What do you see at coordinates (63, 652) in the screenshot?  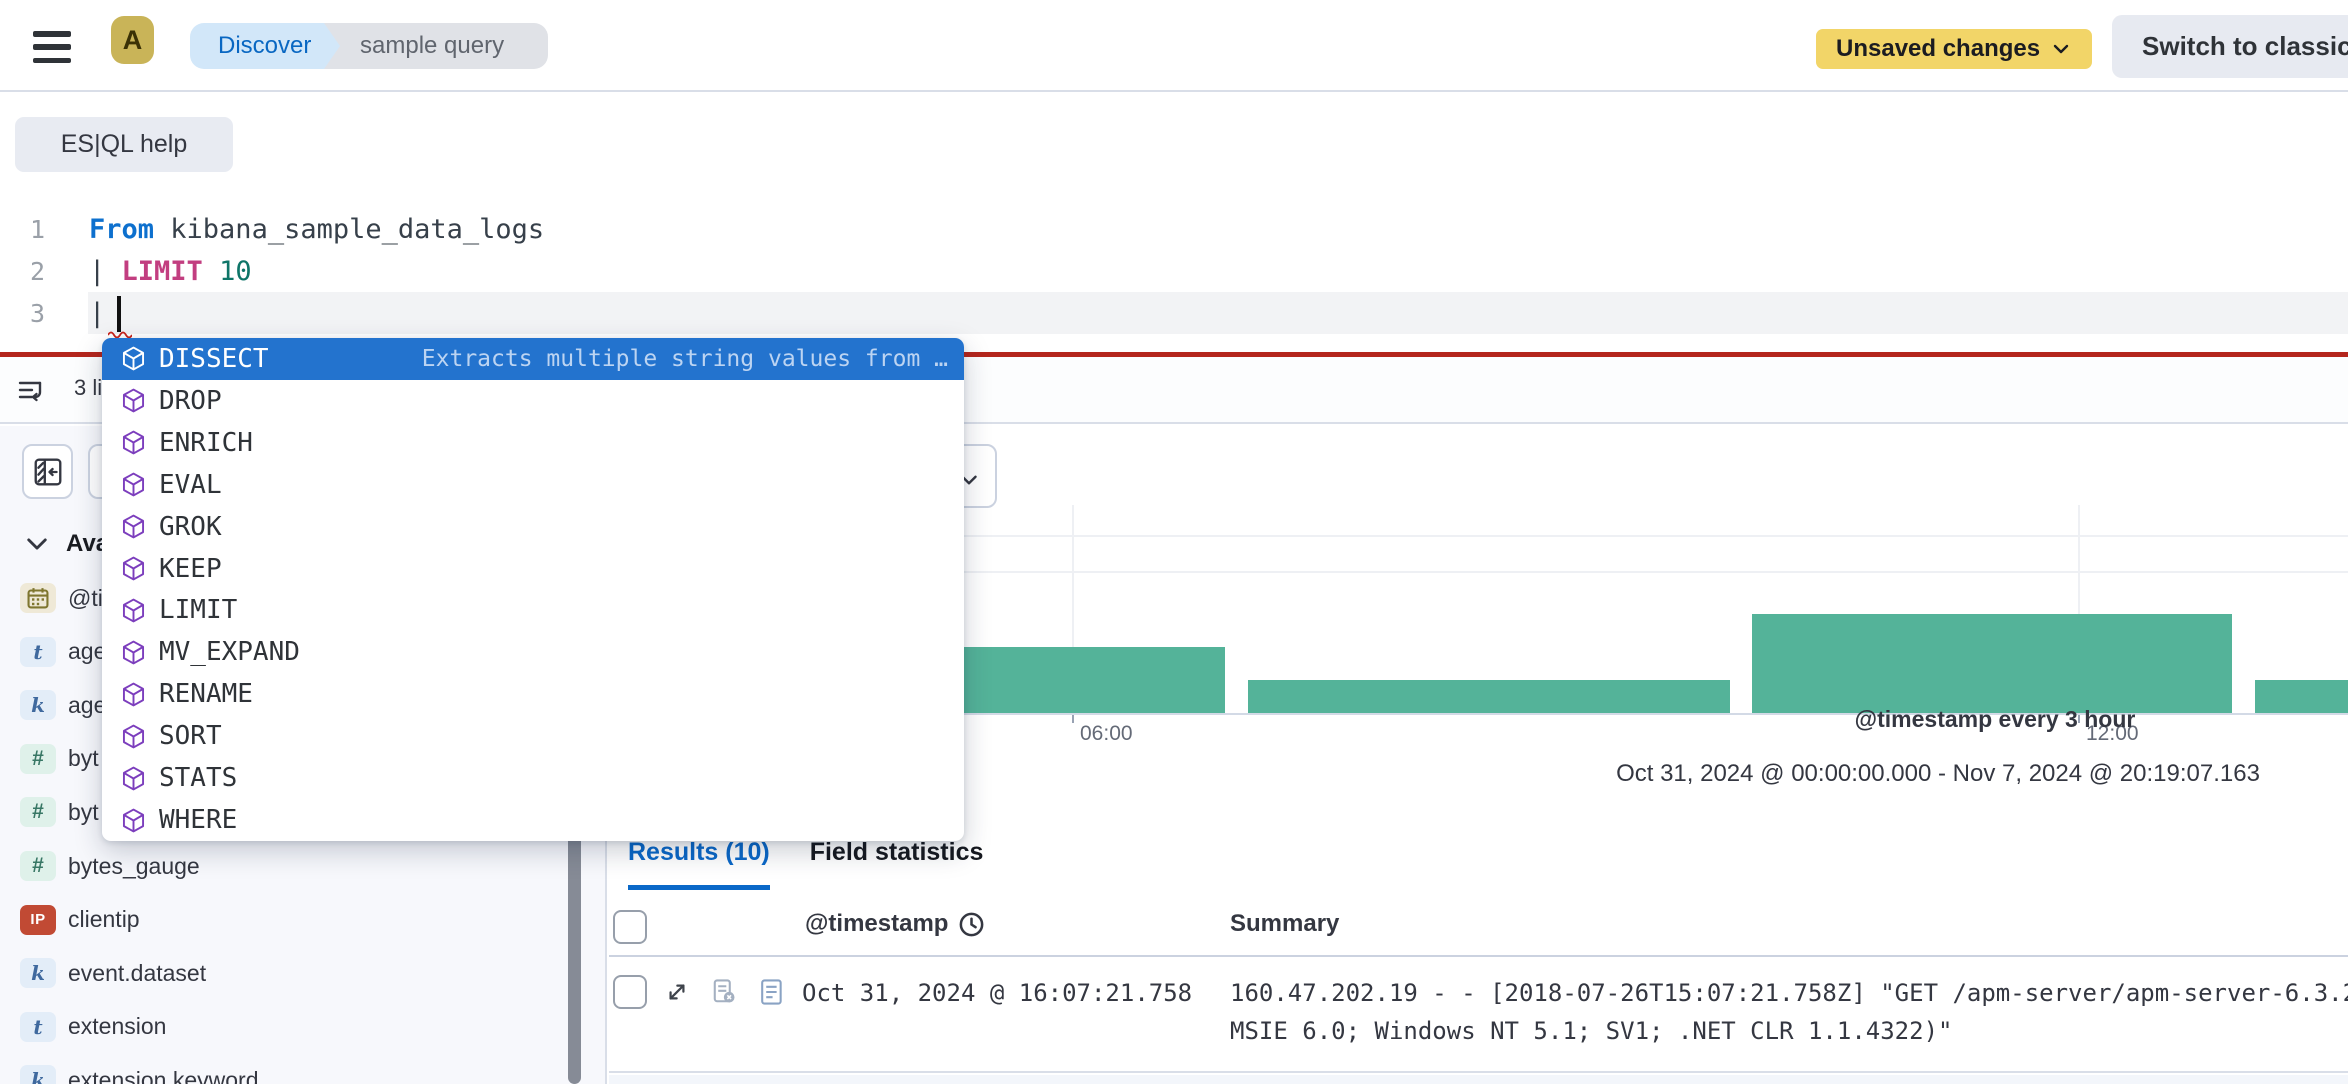 I see `field-list-item: t age` at bounding box center [63, 652].